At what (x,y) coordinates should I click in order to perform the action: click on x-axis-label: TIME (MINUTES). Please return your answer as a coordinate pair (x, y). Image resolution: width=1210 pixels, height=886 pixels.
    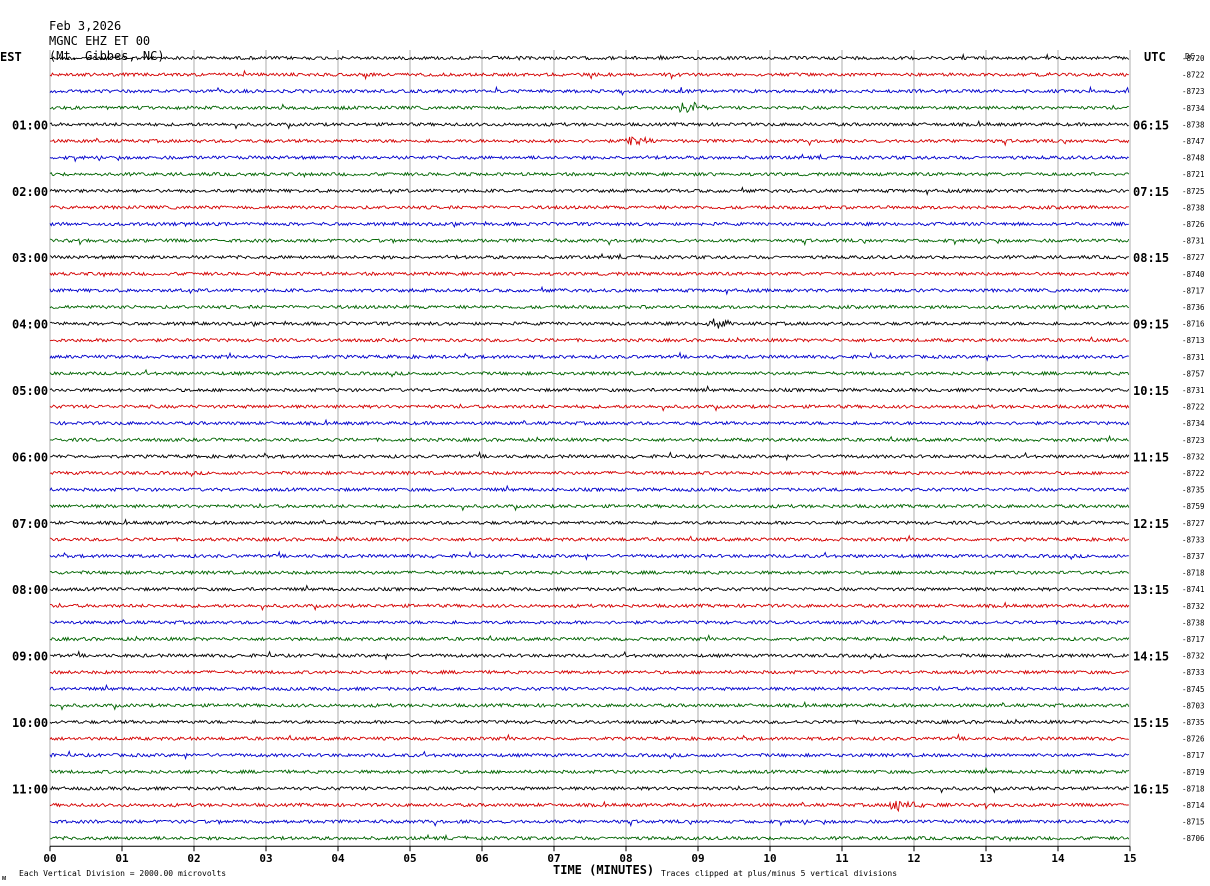
    Looking at the image, I should click on (603, 870).